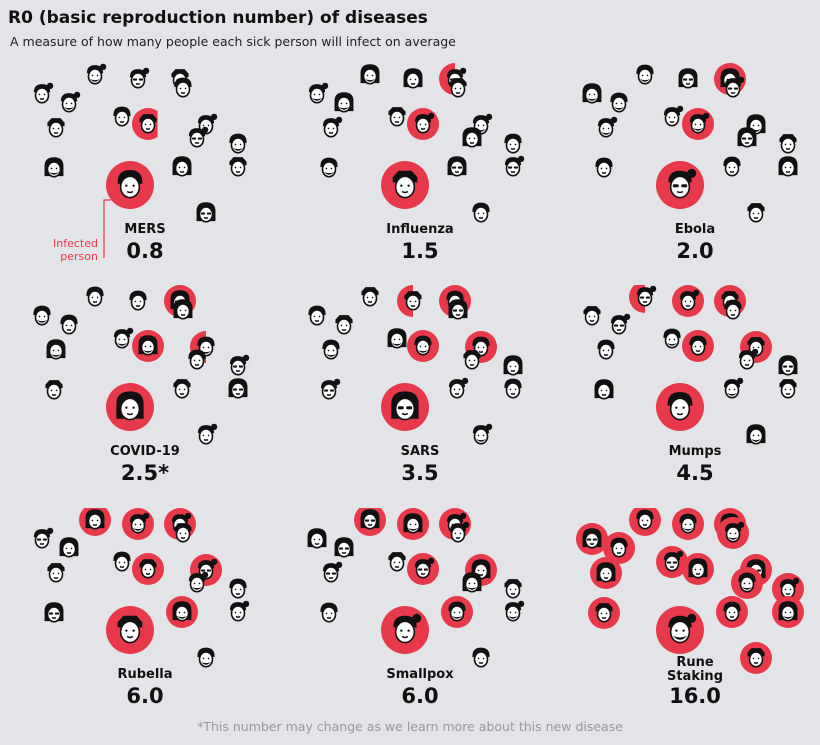  Describe the element at coordinates (420, 451) in the screenshot. I see `disease-name-label: SARS` at that location.